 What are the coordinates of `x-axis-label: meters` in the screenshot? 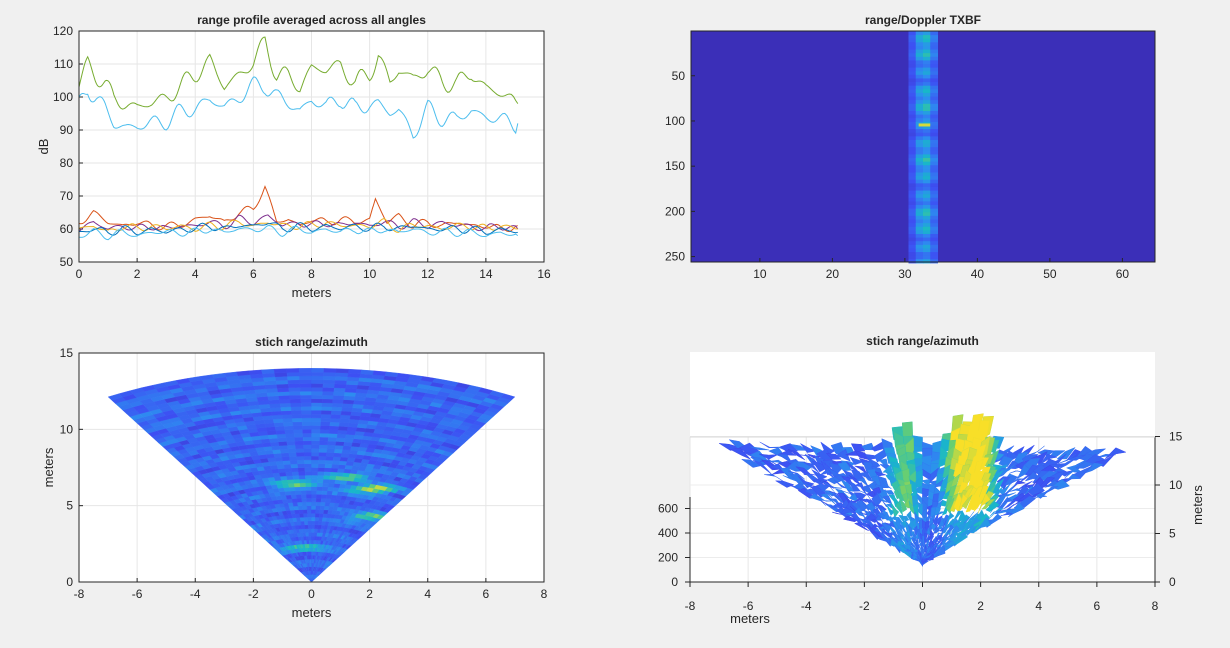 It's located at (312, 612).